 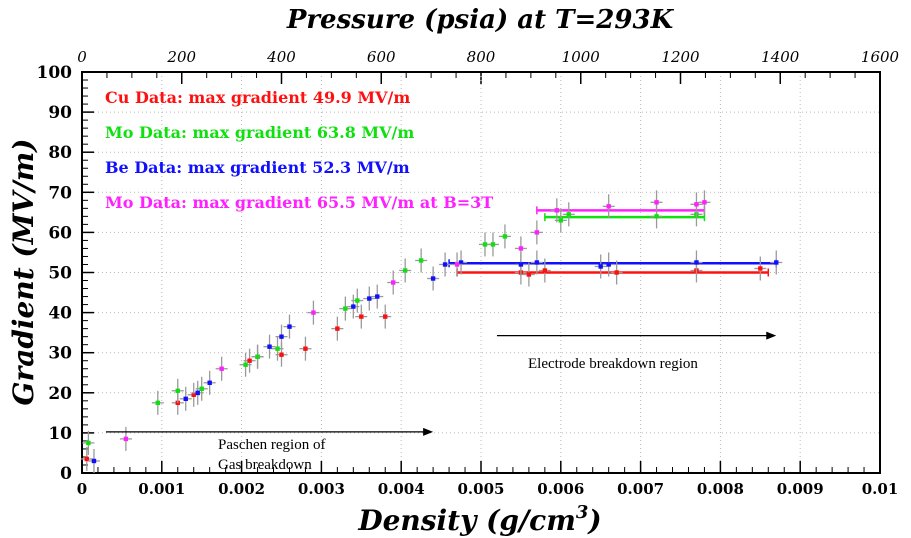 What do you see at coordinates (880, 57) in the screenshot?
I see `top-tick-label: 1600` at bounding box center [880, 57].